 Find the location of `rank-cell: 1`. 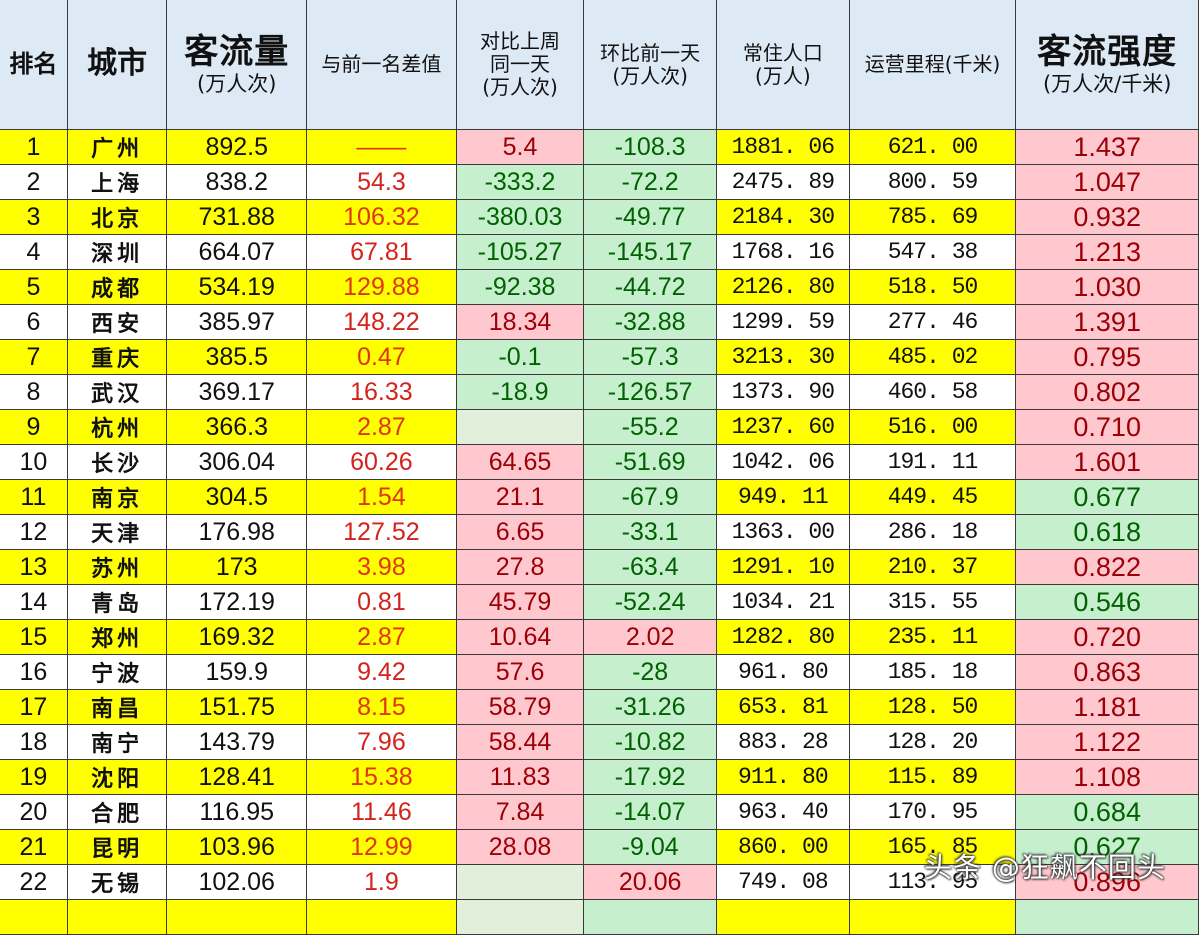

rank-cell: 1 is located at coordinates (34, 147).